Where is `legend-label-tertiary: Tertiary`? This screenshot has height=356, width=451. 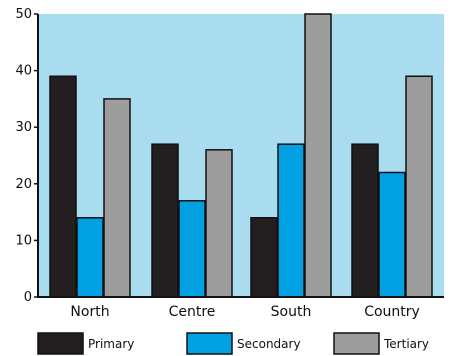
legend-label-tertiary: Tertiary is located at coordinates (406, 344).